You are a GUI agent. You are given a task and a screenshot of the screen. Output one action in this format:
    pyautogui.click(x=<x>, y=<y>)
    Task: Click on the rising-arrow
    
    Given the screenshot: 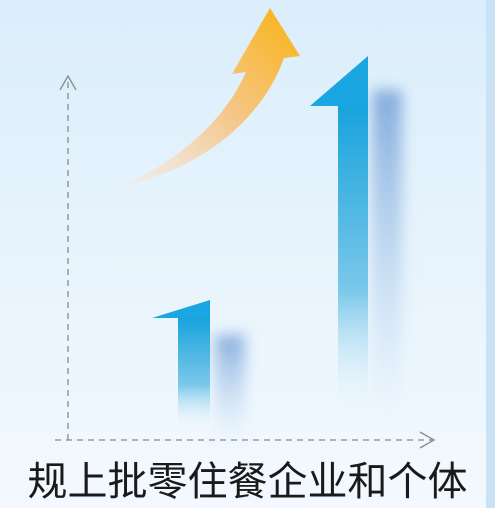 What is the action you would take?
    pyautogui.click(x=211, y=97)
    